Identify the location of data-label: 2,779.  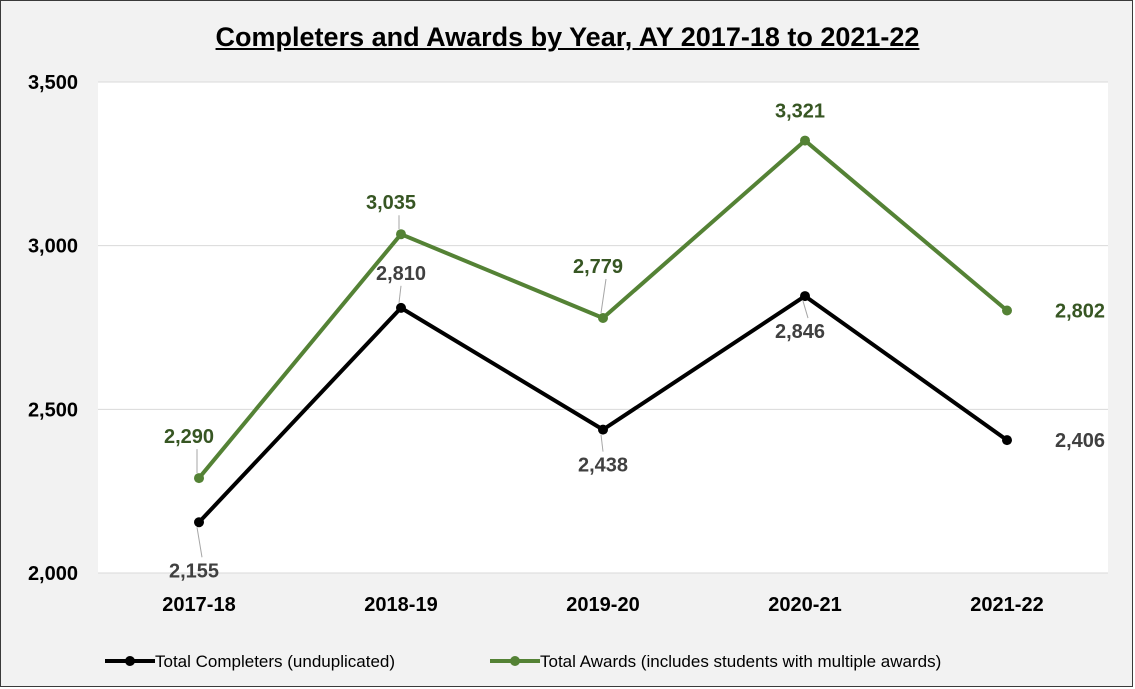
(598, 267).